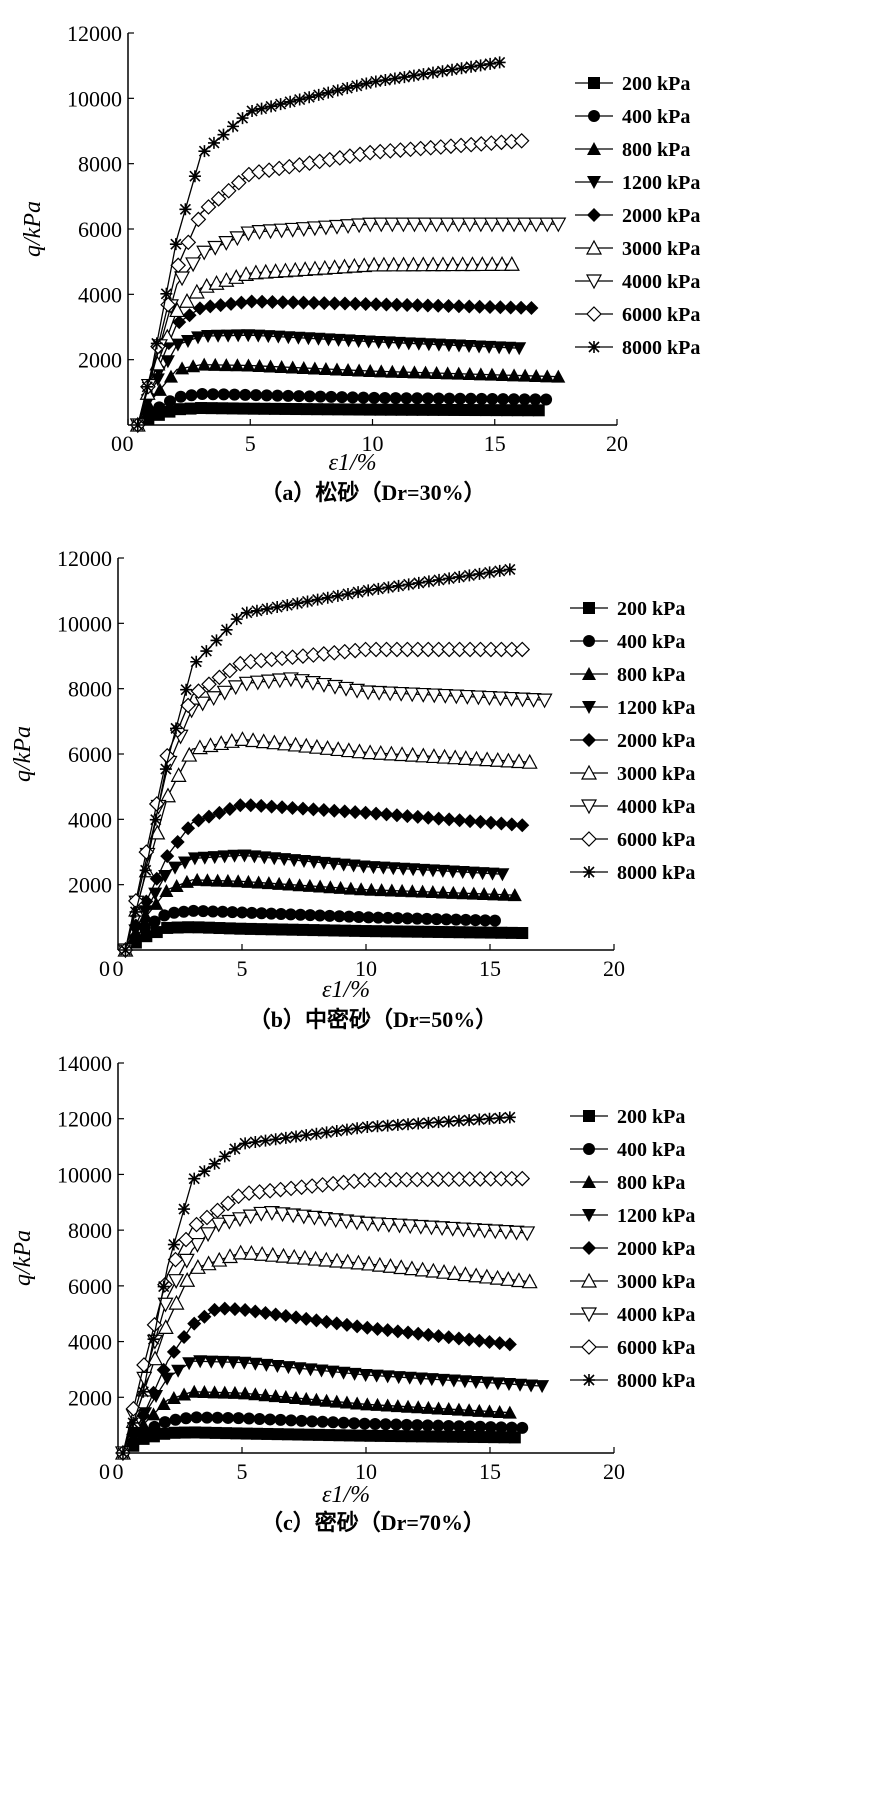  Describe the element at coordinates (651, 1117) in the screenshot. I see `legend-label: 200 kPa` at that location.